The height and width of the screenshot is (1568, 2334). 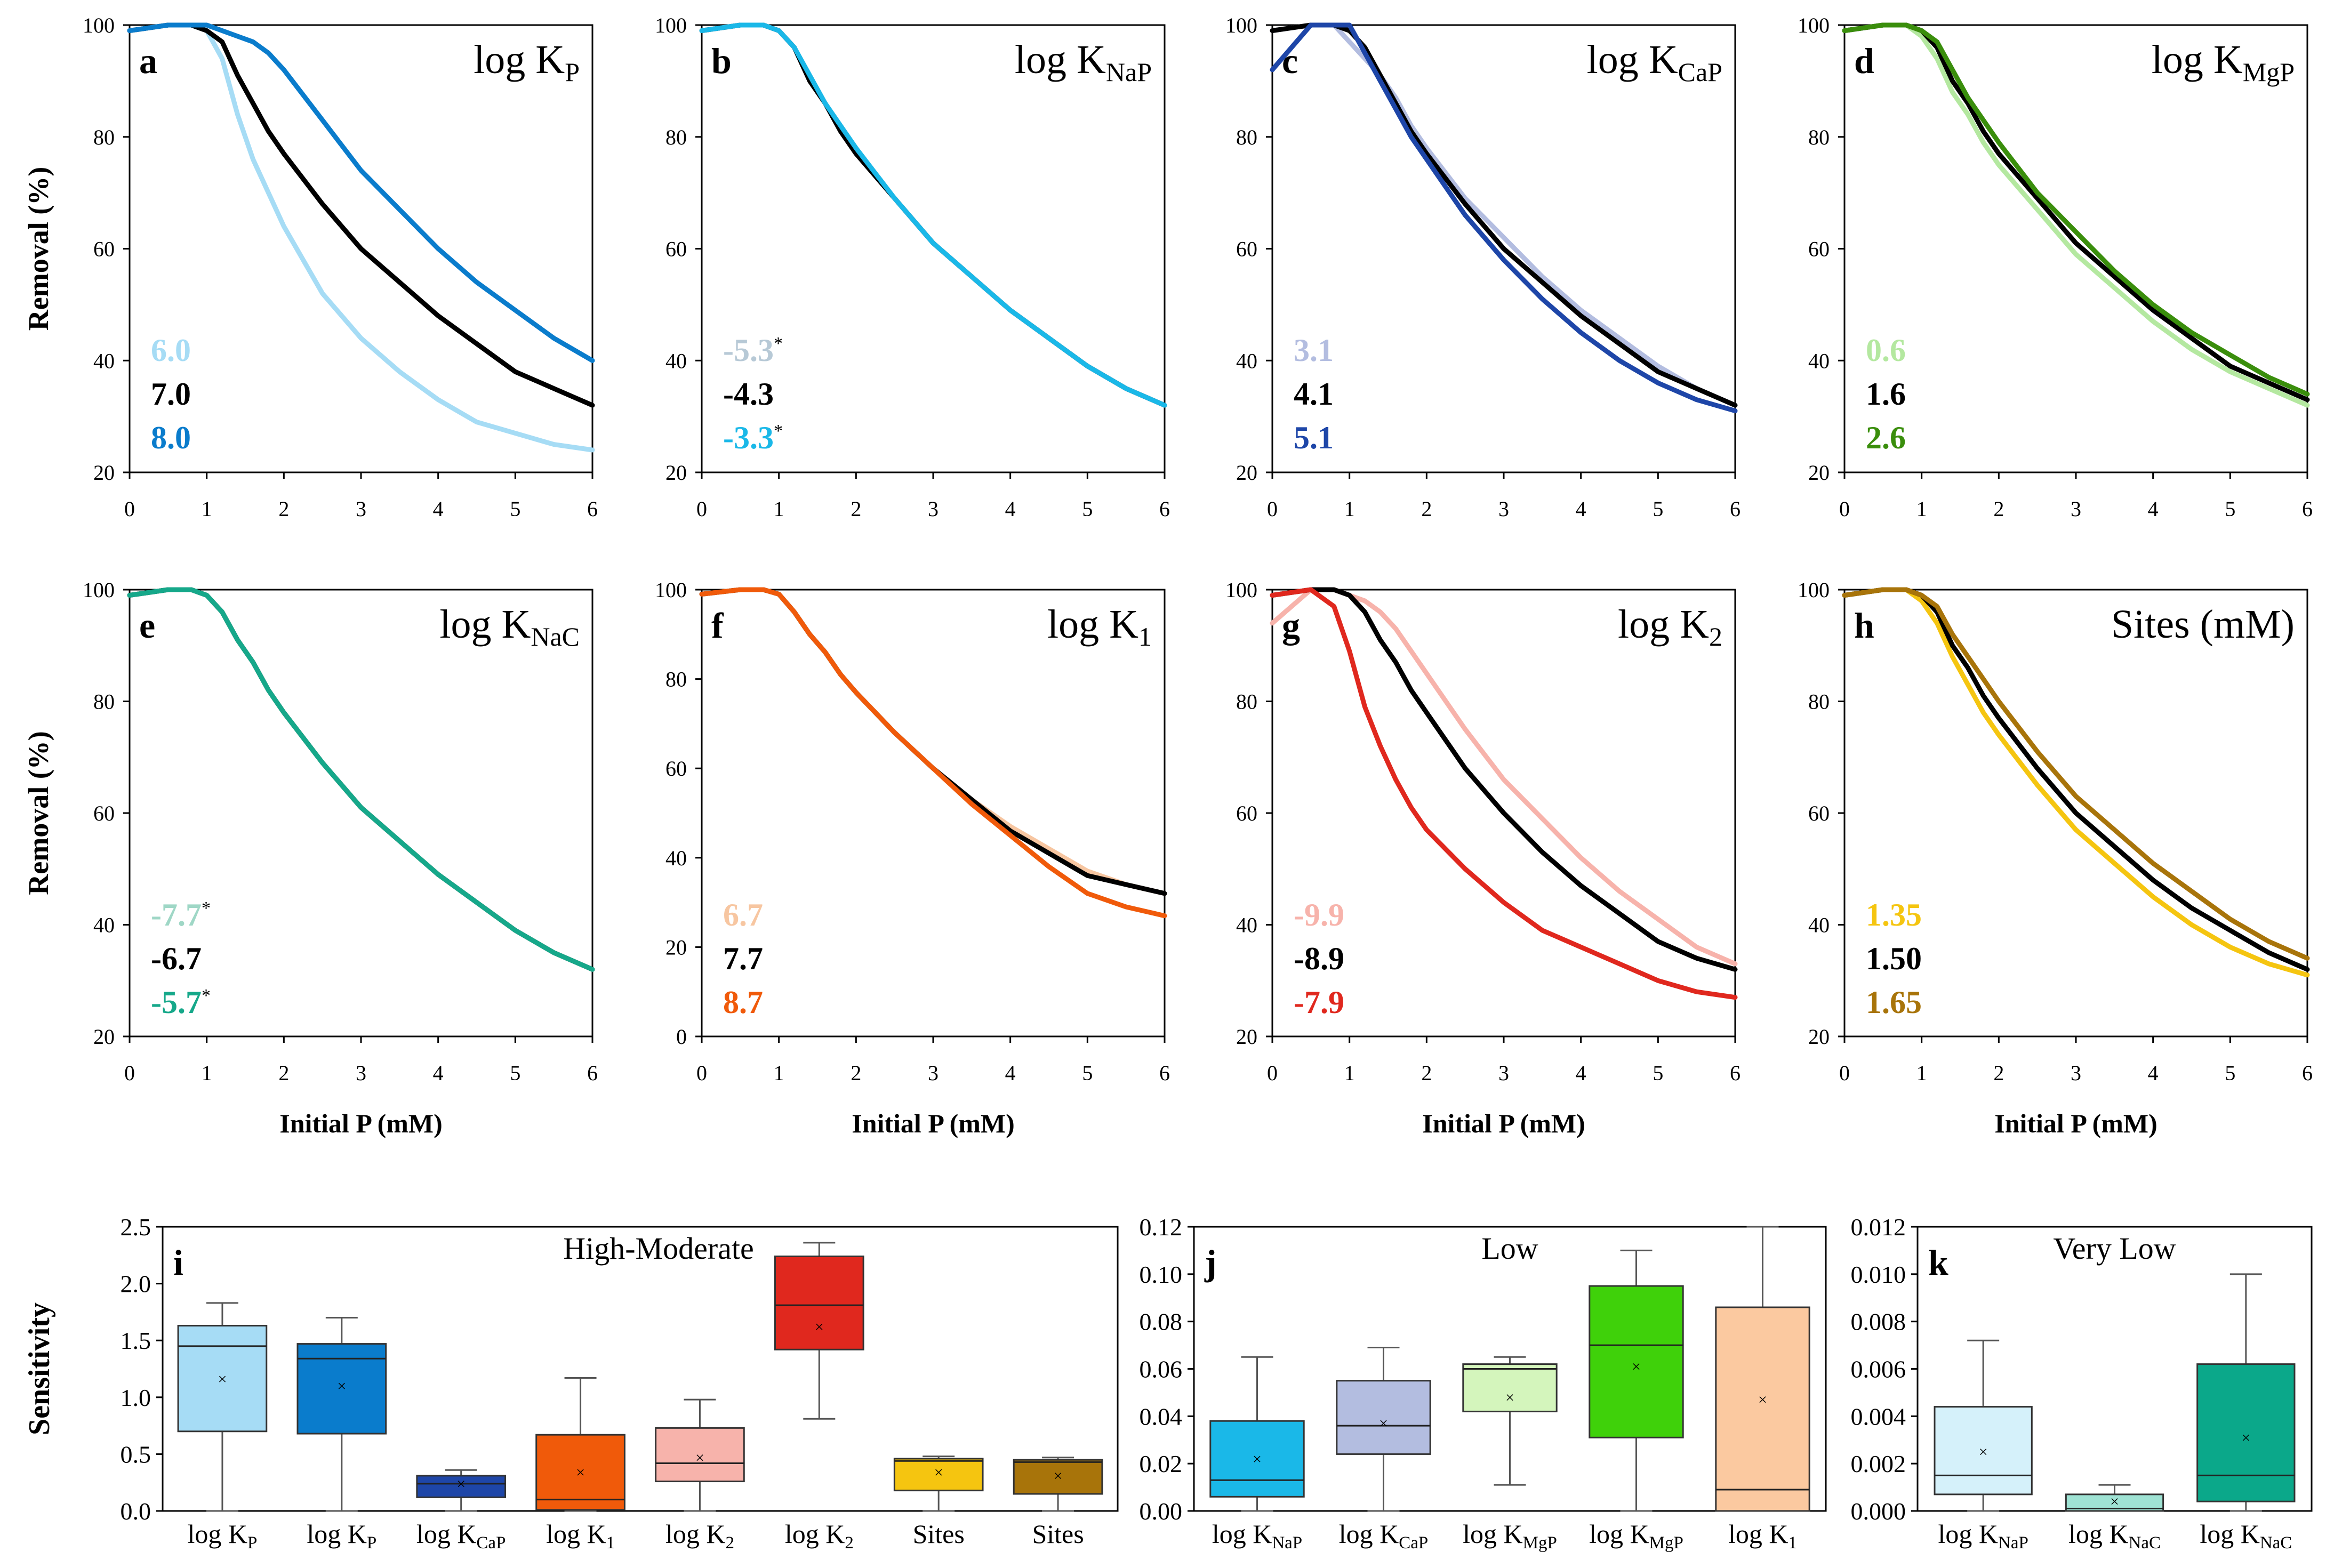 What do you see at coordinates (1510, 1454) in the screenshot?
I see `box-log K-MgP: × log KMgP` at bounding box center [1510, 1454].